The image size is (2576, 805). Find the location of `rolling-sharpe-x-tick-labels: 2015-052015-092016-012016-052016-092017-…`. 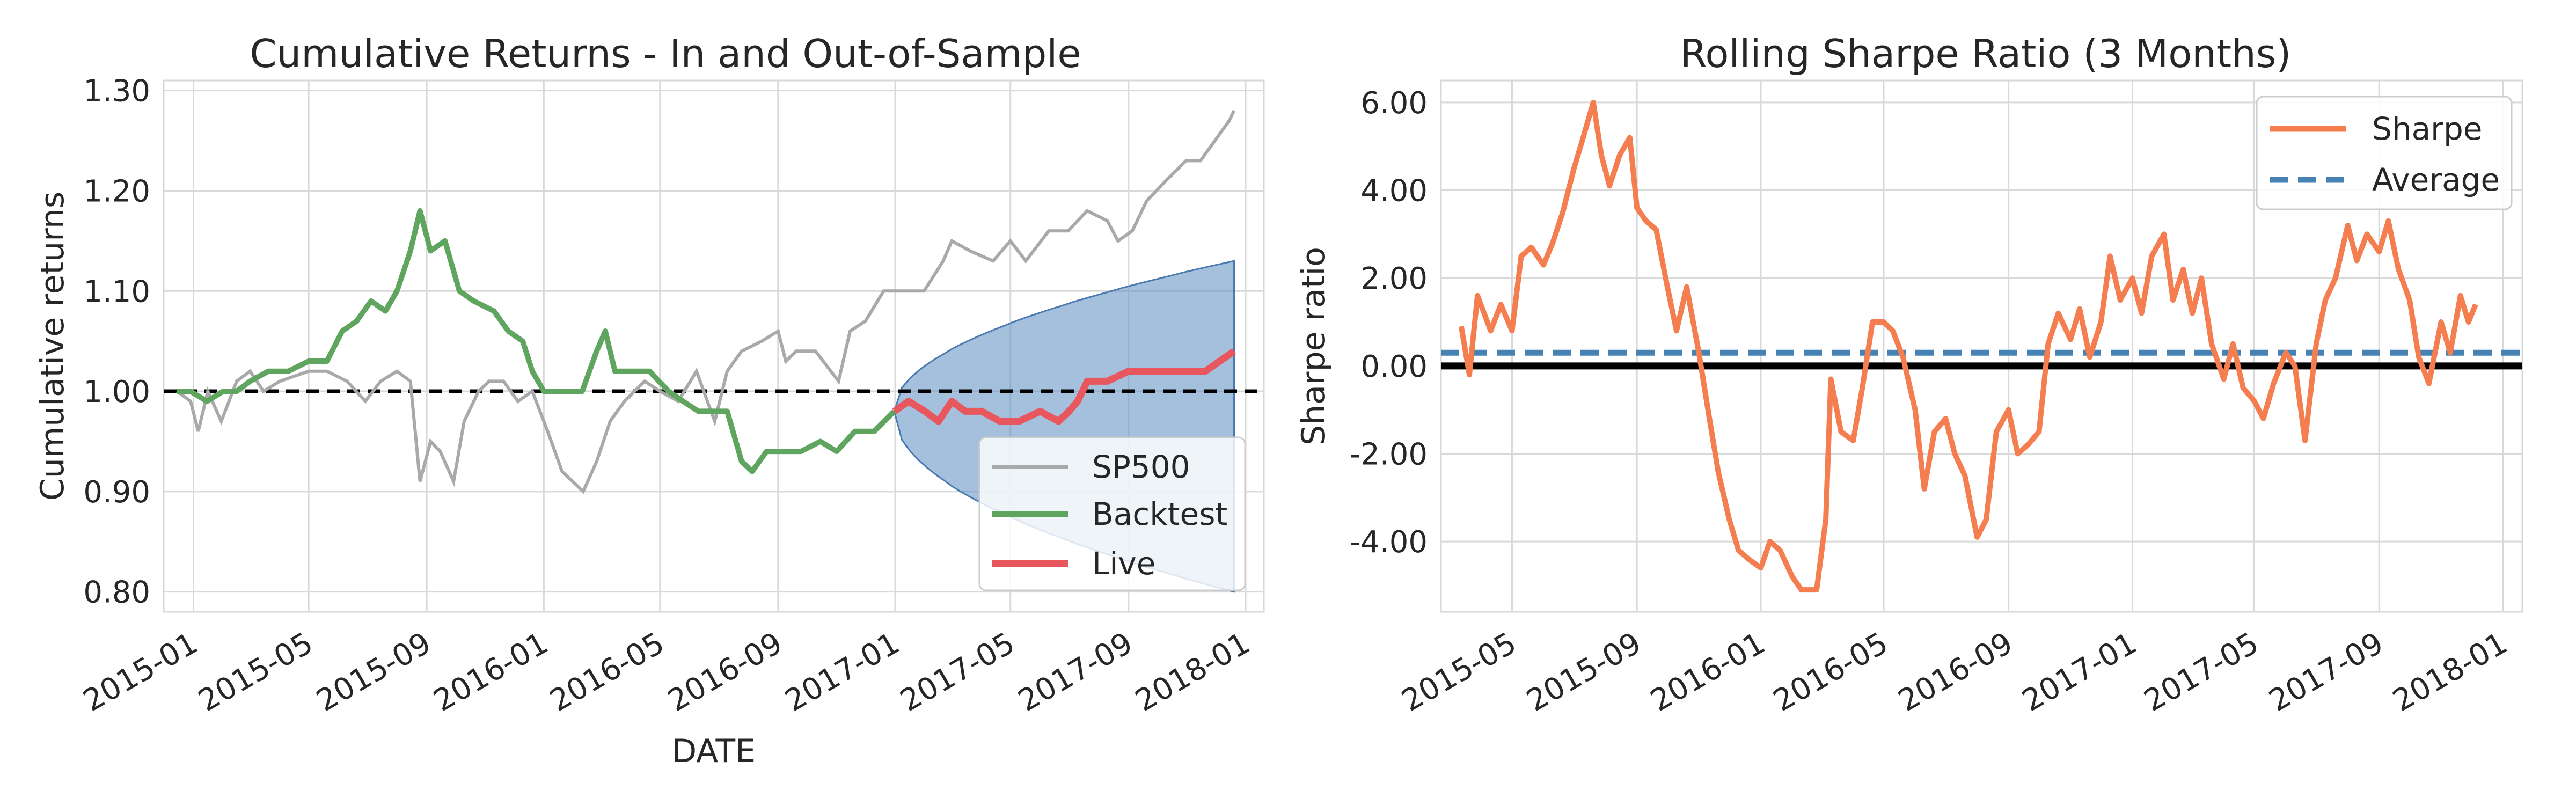

rolling-sharpe-x-tick-labels: 2015-052015-092016-012016-052016-092017-… is located at coordinates (1954, 672).